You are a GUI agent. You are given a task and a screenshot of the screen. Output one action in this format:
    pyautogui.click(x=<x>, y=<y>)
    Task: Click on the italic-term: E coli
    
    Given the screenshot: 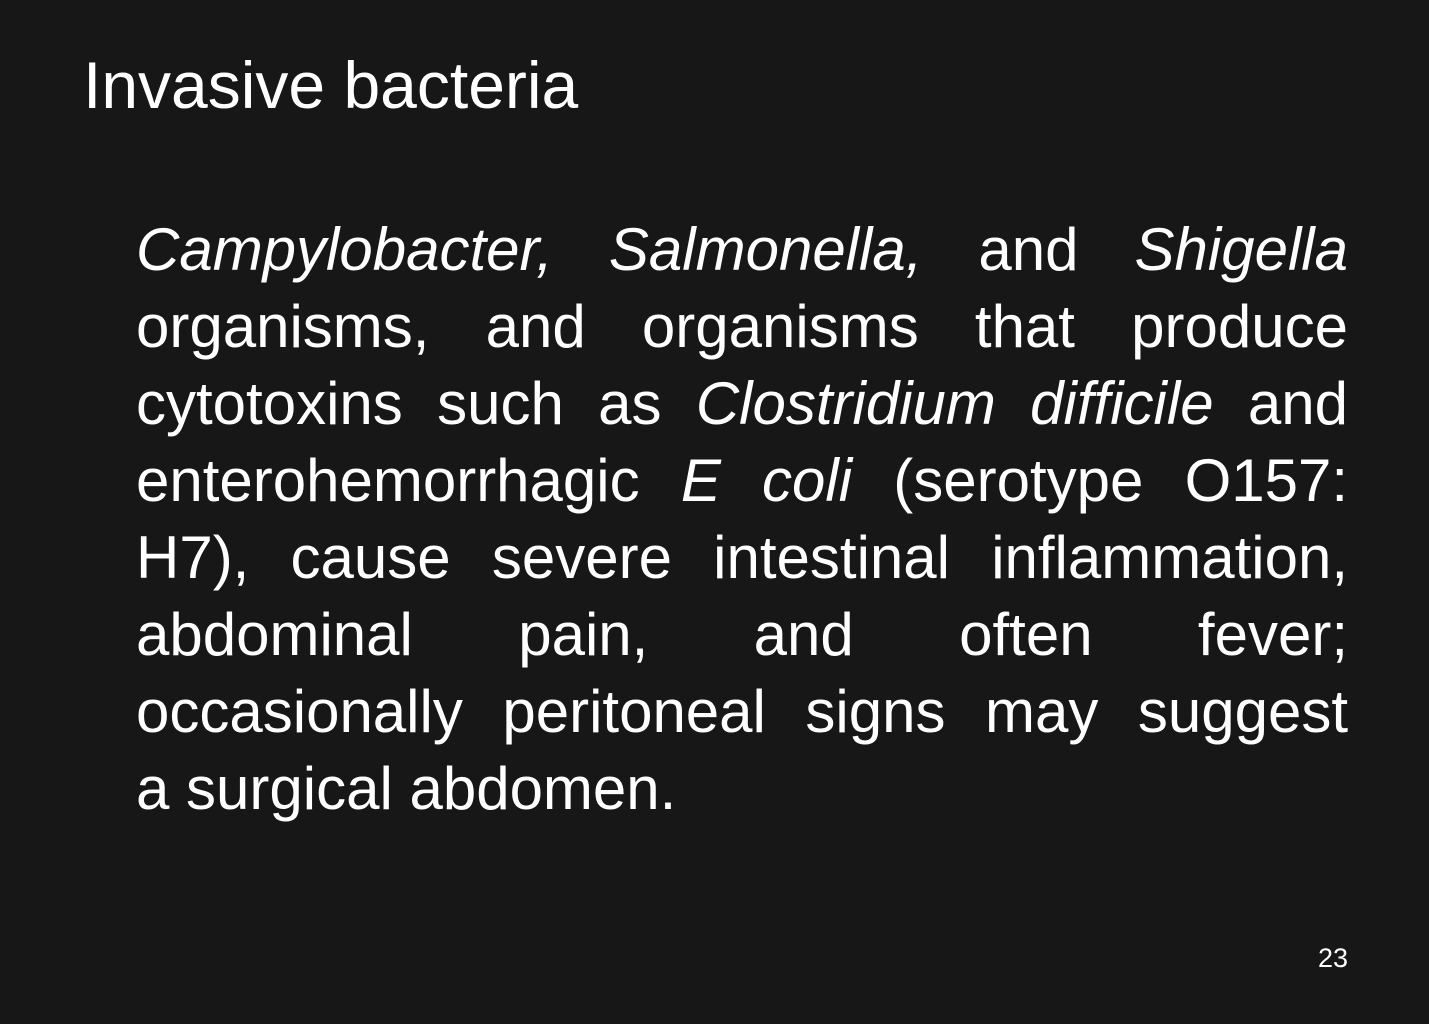 What is the action you would take?
    pyautogui.click(x=766, y=480)
    